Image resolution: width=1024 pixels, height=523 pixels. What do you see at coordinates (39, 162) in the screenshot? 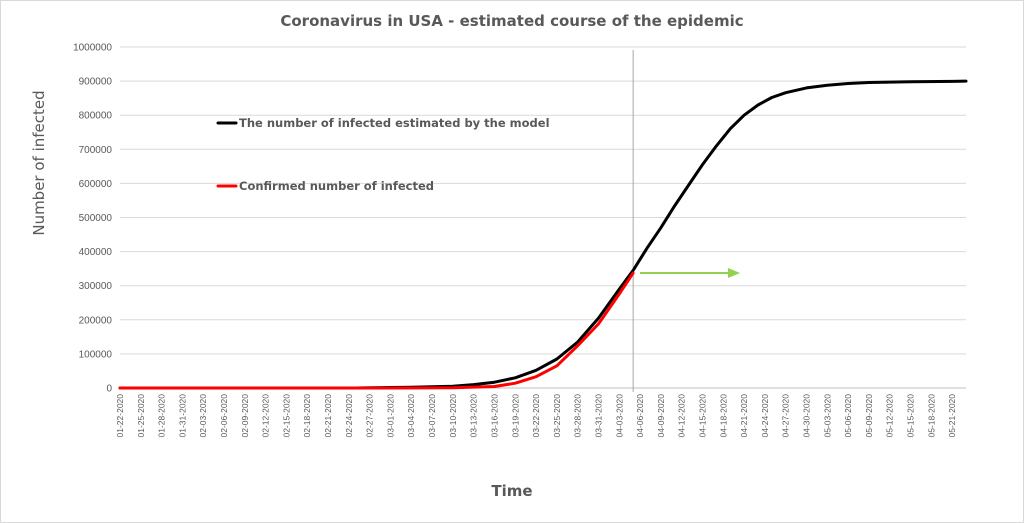
I see `y-axis-label: Number of infected` at bounding box center [39, 162].